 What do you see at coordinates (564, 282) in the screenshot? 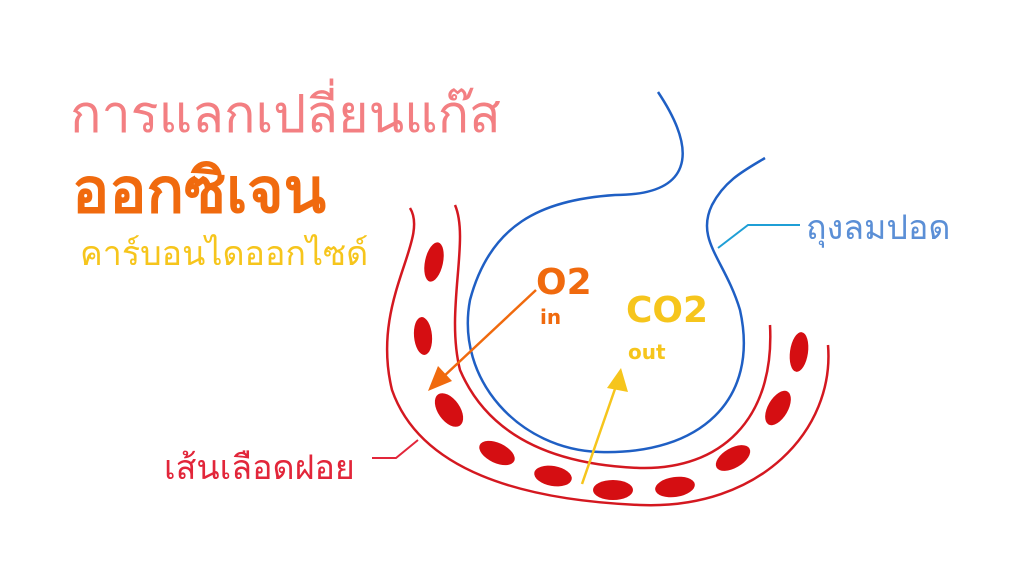
I see `o2-label: O2` at bounding box center [564, 282].